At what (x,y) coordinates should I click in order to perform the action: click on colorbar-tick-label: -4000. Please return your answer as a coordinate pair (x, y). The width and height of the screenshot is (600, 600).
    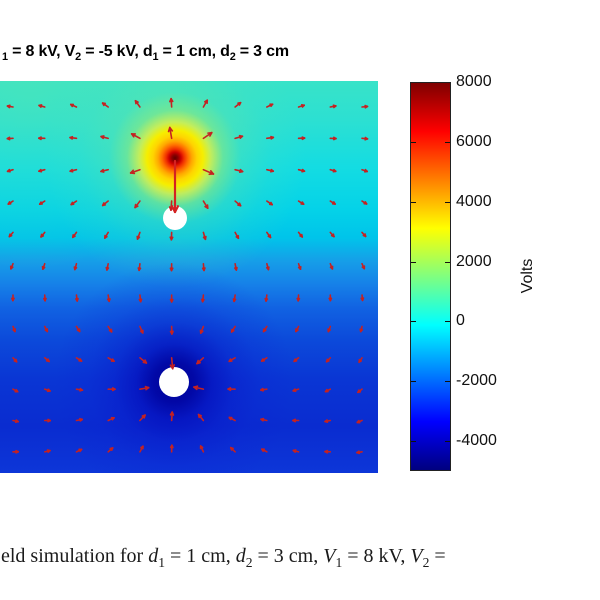
    Looking at the image, I should click on (476, 441).